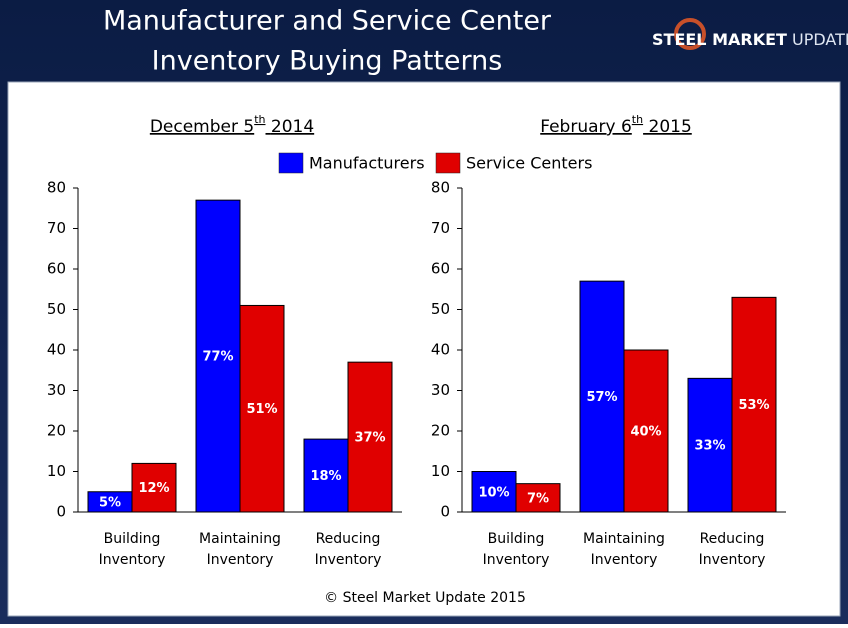 The height and width of the screenshot is (628, 848). I want to click on value-label: 5%, so click(110, 502).